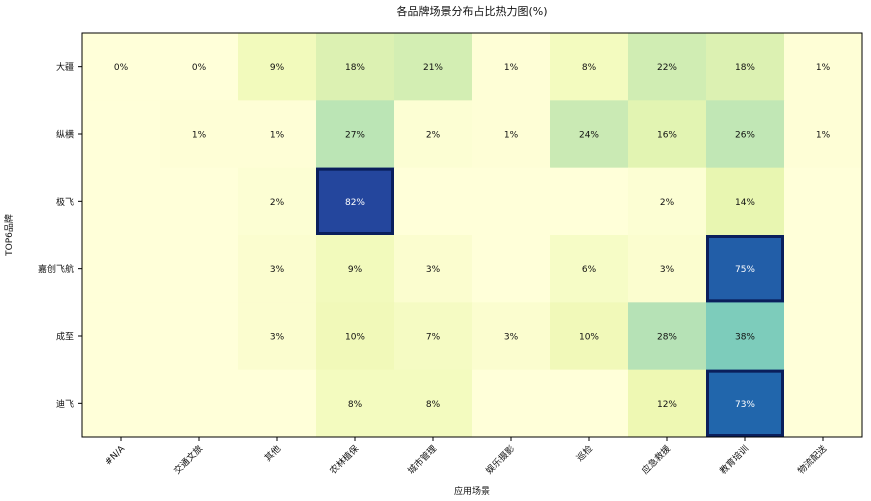  Describe the element at coordinates (65, 337) in the screenshot. I see `y-tick-label: 成至` at that location.